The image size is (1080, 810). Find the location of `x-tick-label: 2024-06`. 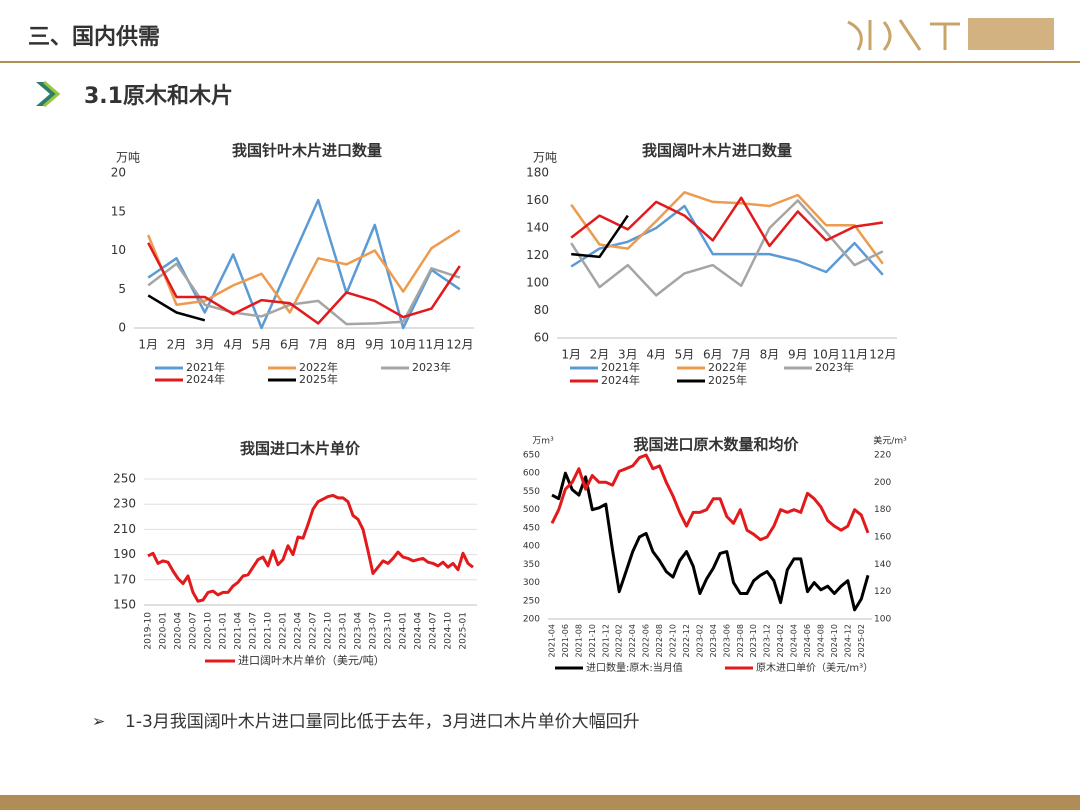

x-tick-label: 2024-06 is located at coordinates (807, 640).